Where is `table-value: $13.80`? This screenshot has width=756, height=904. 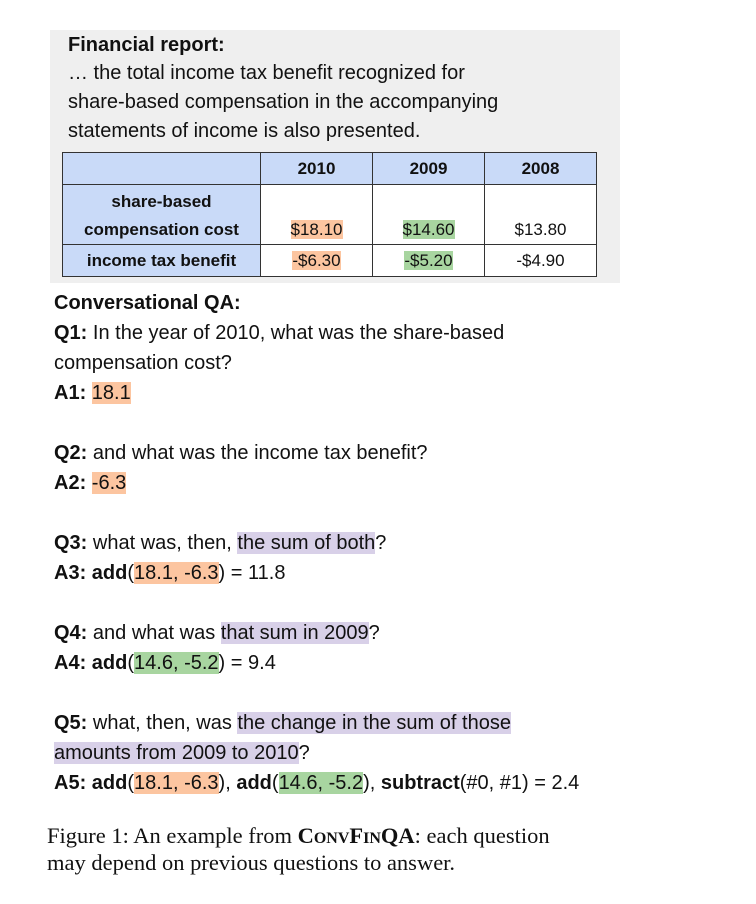
table-value: $13.80 is located at coordinates (540, 229).